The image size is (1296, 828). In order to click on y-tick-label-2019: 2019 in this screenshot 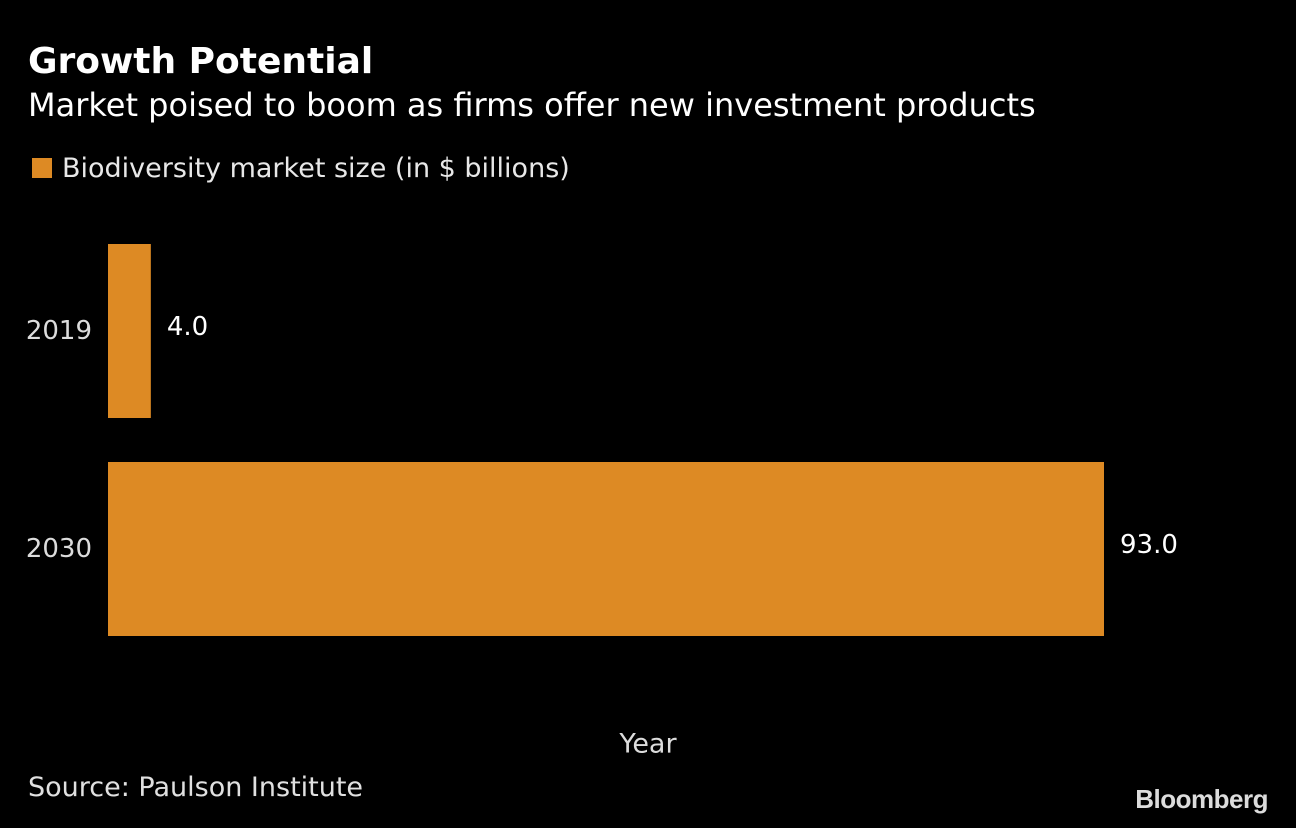, I will do `click(59, 331)`.